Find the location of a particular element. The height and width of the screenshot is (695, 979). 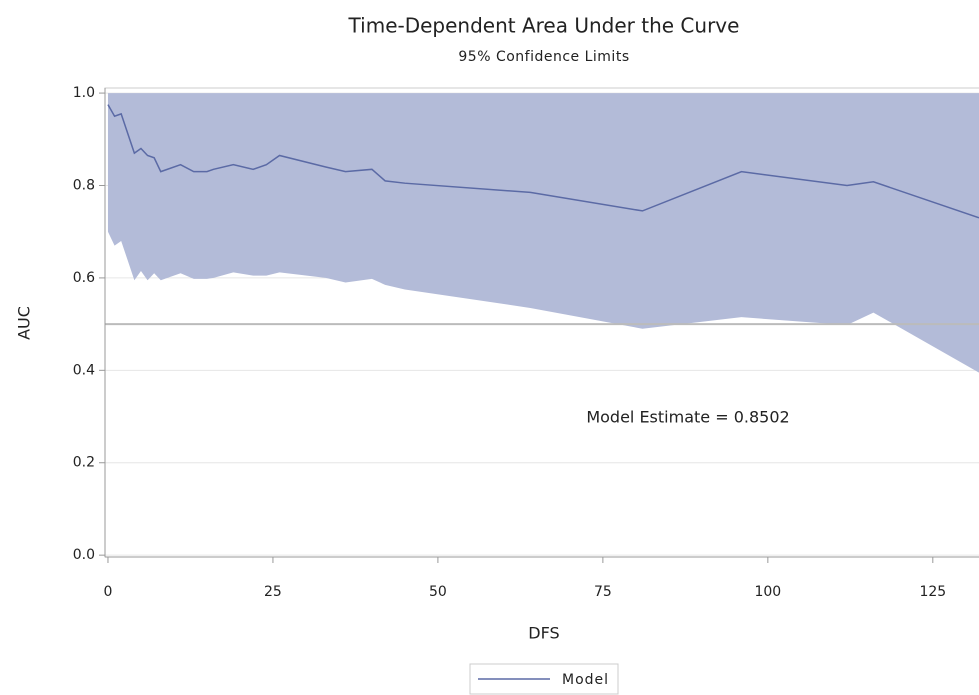

x-tick-label: 25 is located at coordinates (273, 592).